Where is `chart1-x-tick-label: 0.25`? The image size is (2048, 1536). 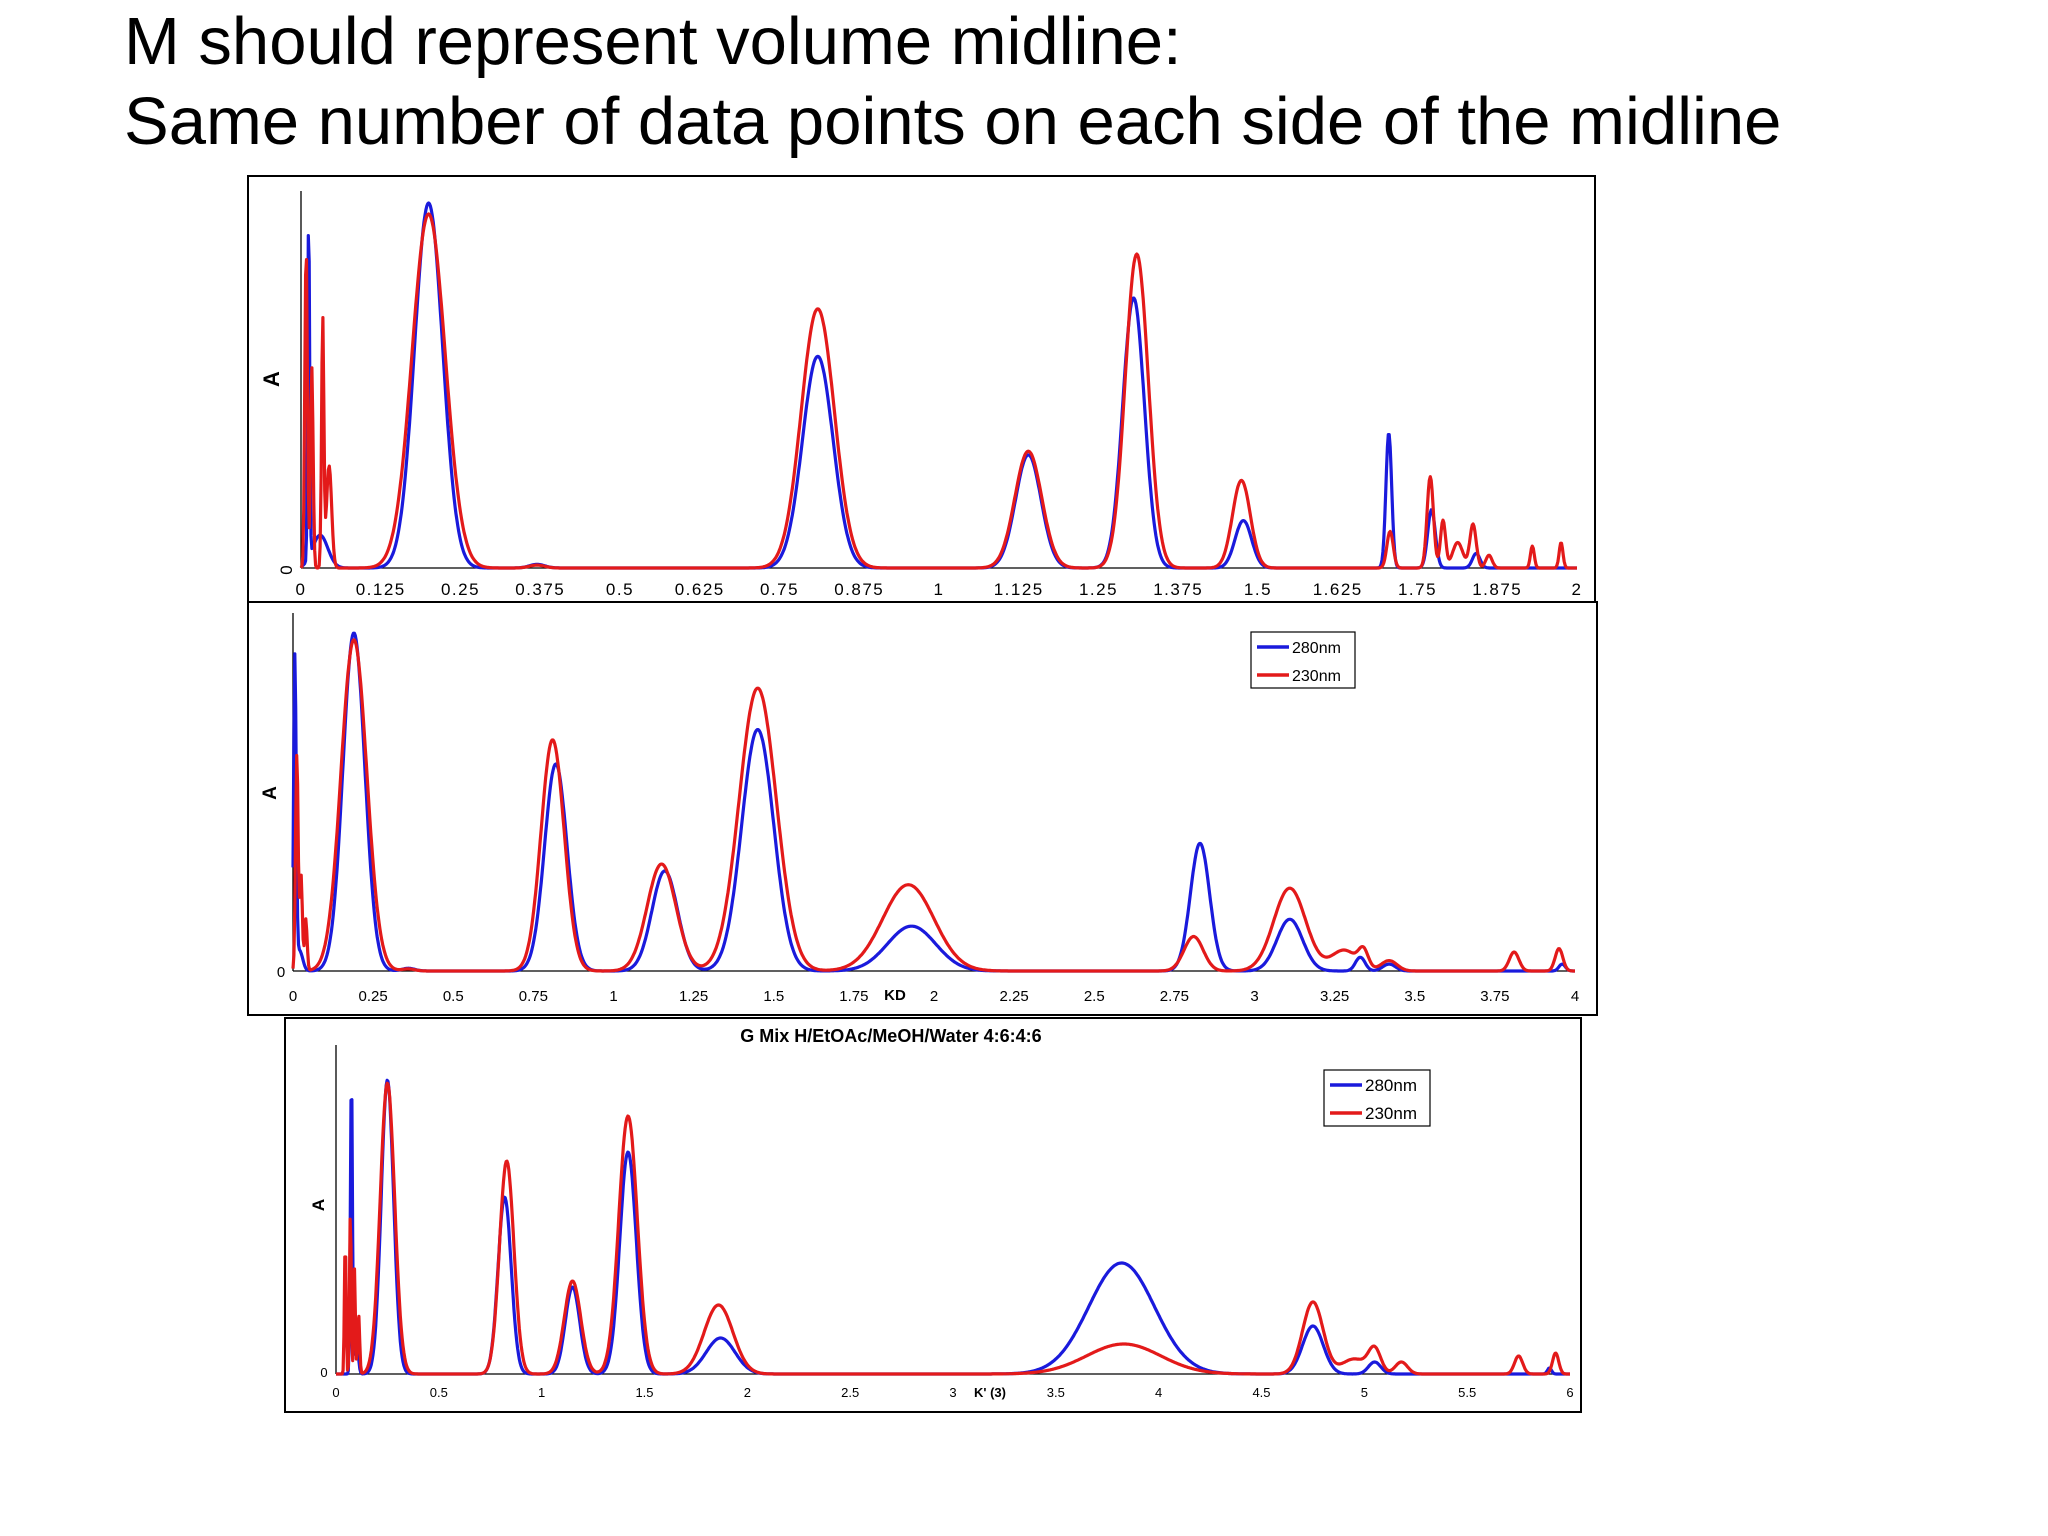
chart1-x-tick-label: 0.25 is located at coordinates (460, 589).